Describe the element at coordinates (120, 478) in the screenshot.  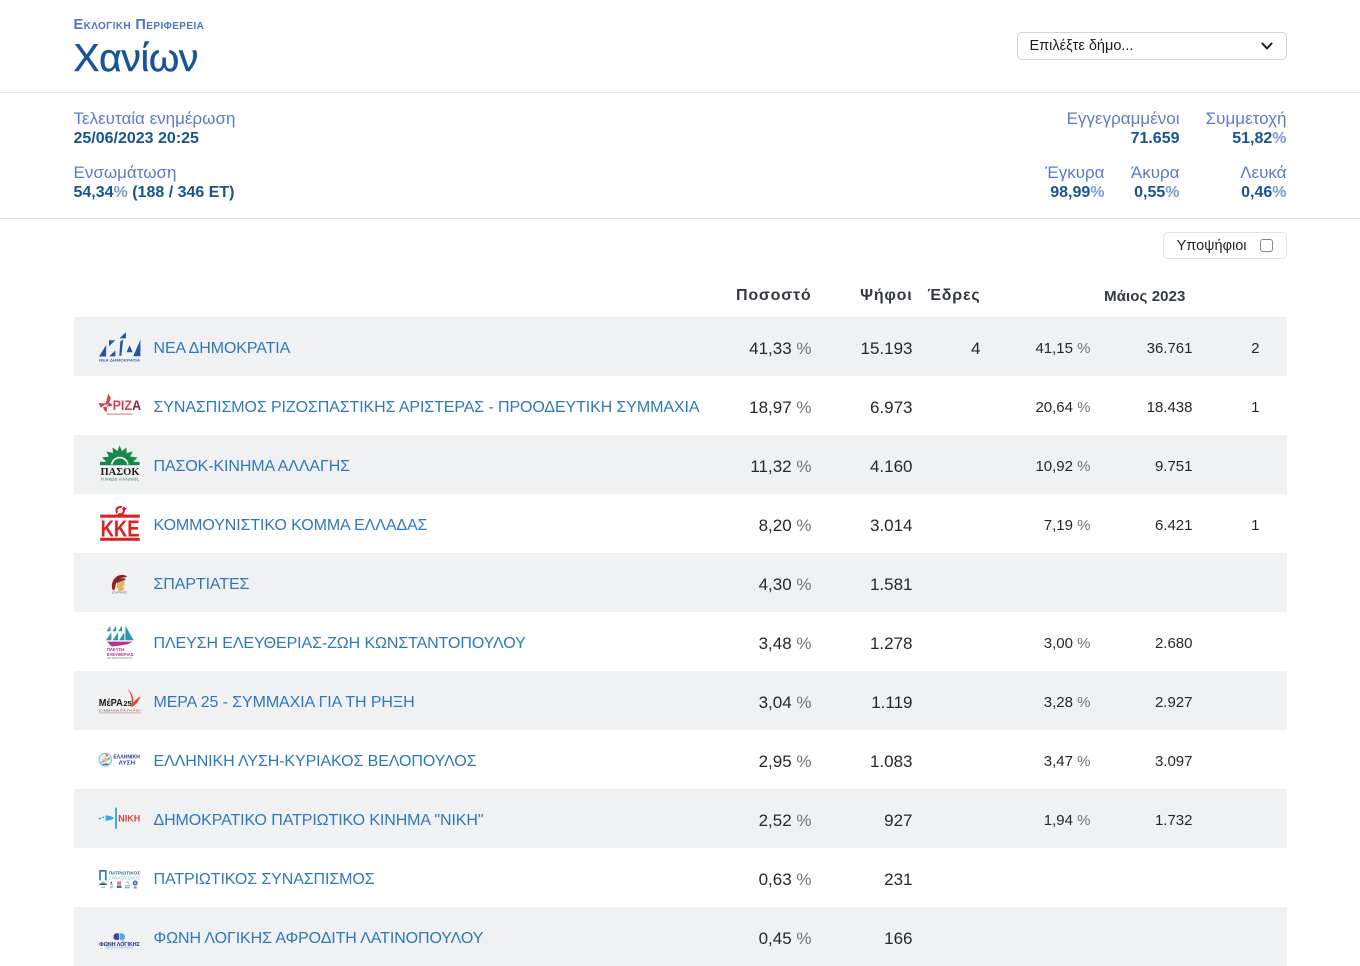
I see `svg-text: Κίνημα Αλλαγής` at that location.